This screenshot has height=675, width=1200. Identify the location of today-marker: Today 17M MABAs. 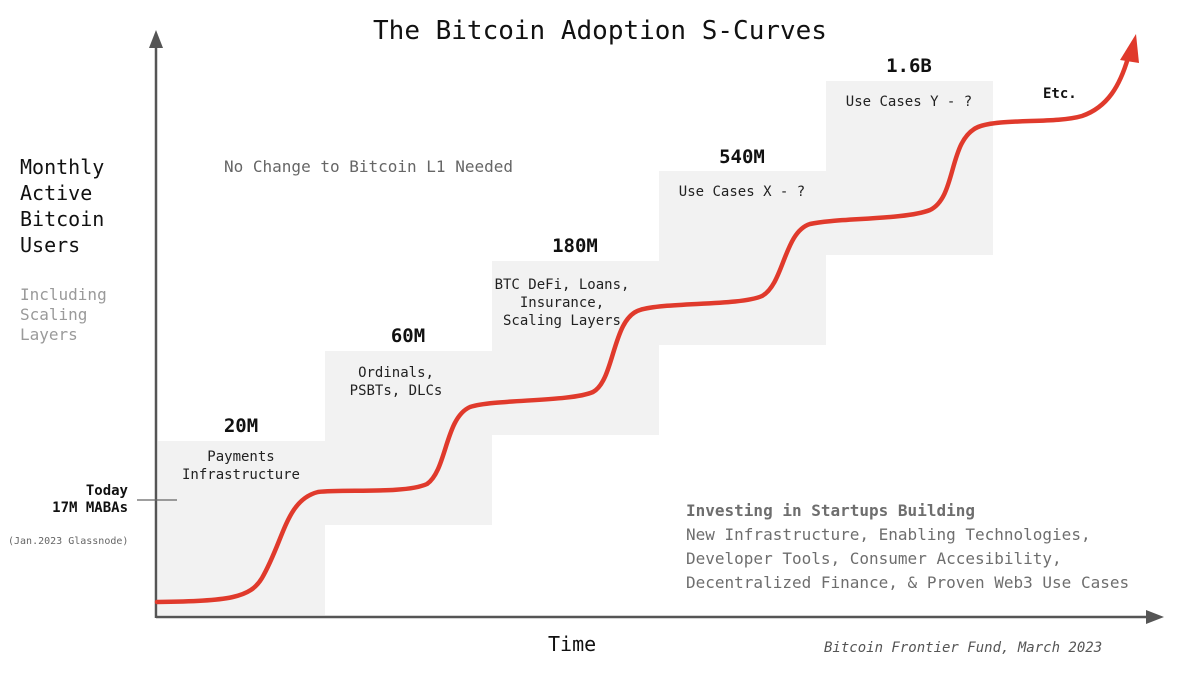
(90, 500).